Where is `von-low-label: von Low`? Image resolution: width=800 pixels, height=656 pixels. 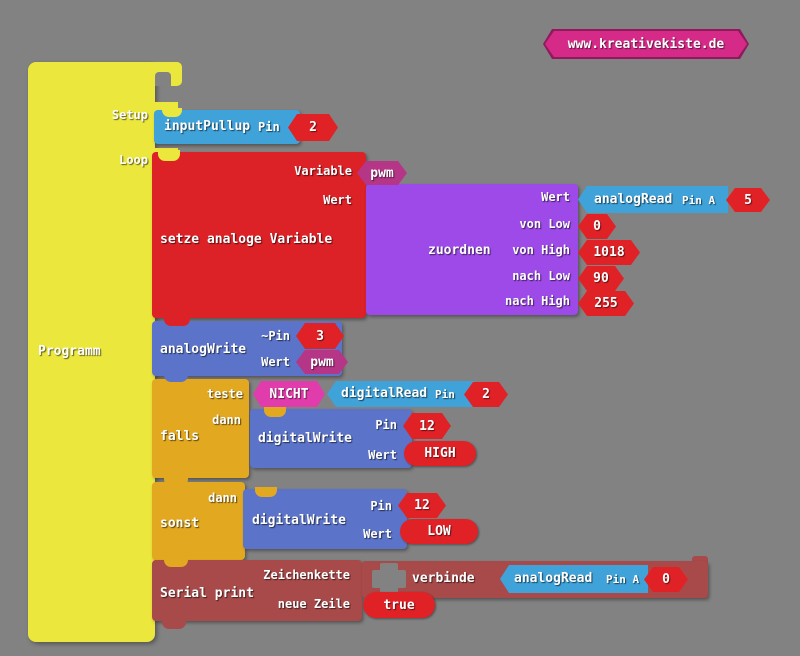 von-low-label: von Low is located at coordinates (544, 224).